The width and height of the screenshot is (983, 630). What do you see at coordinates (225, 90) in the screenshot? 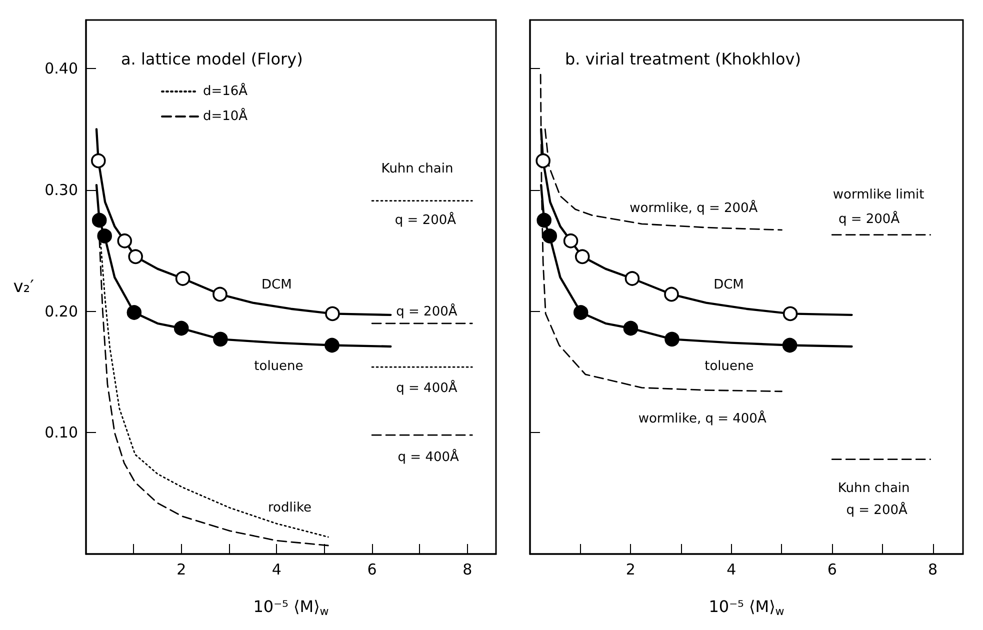
I see `legend-label: d=16Å` at bounding box center [225, 90].